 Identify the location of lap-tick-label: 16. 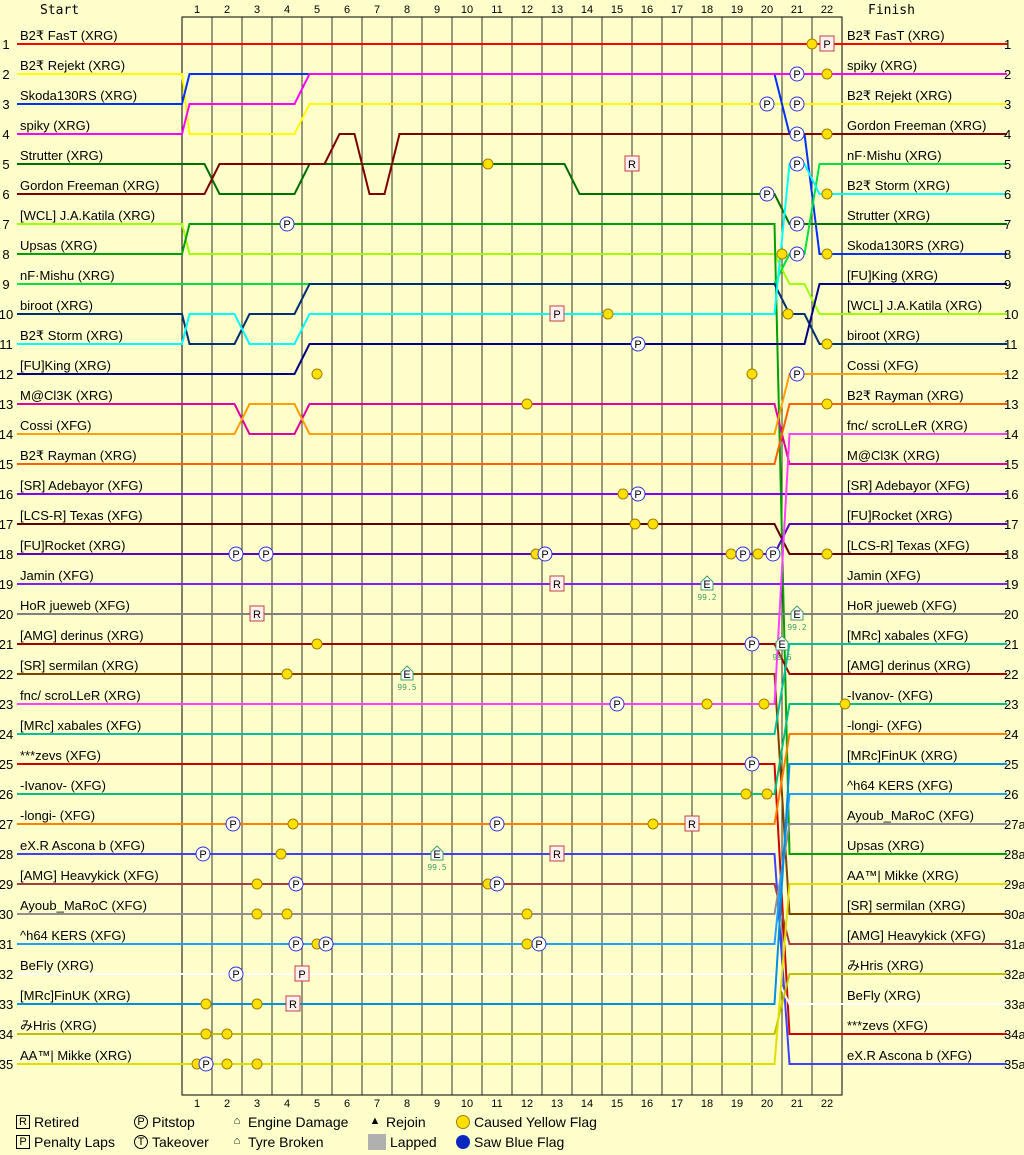
(647, 1104).